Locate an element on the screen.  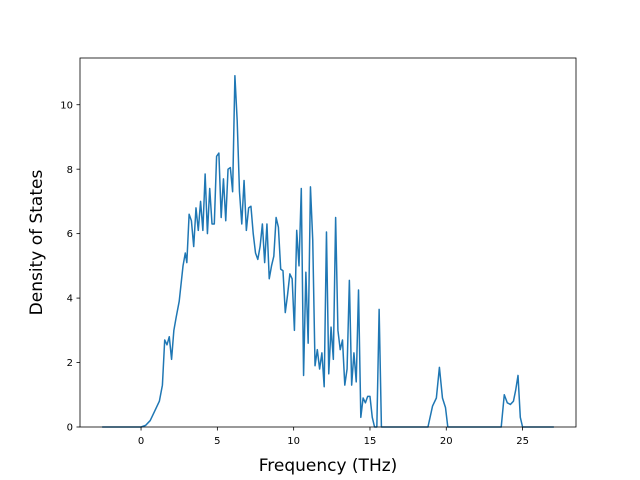
y-axis-label: Density of States is located at coordinates (37, 243).